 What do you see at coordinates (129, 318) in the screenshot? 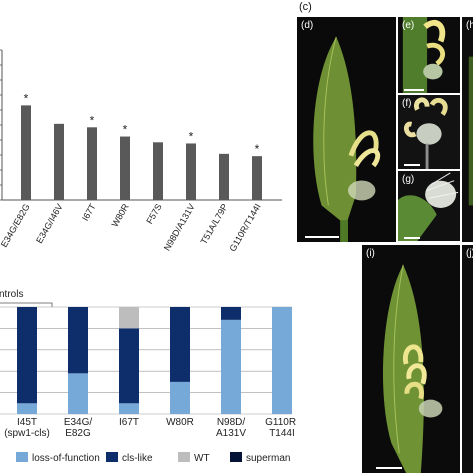
I see `stacked-segment-wt` at bounding box center [129, 318].